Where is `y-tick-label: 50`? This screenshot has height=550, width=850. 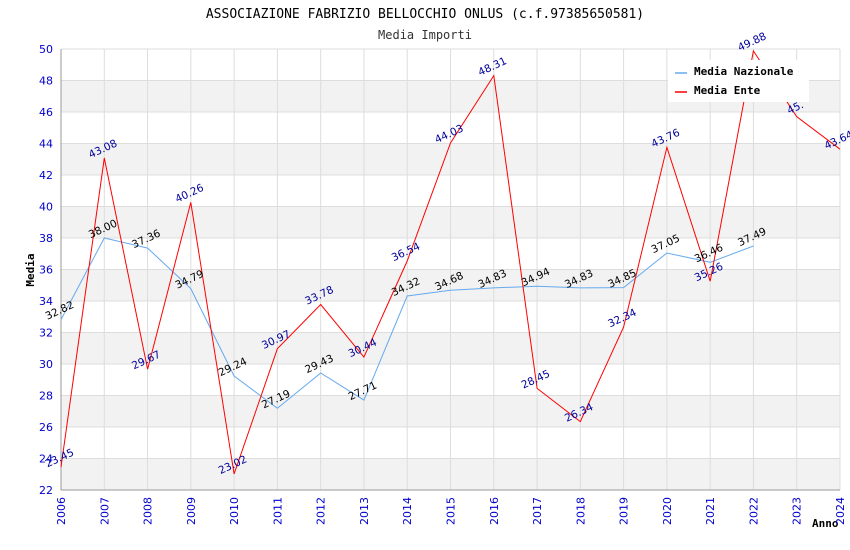 y-tick-label: 50 is located at coordinates (46, 49).